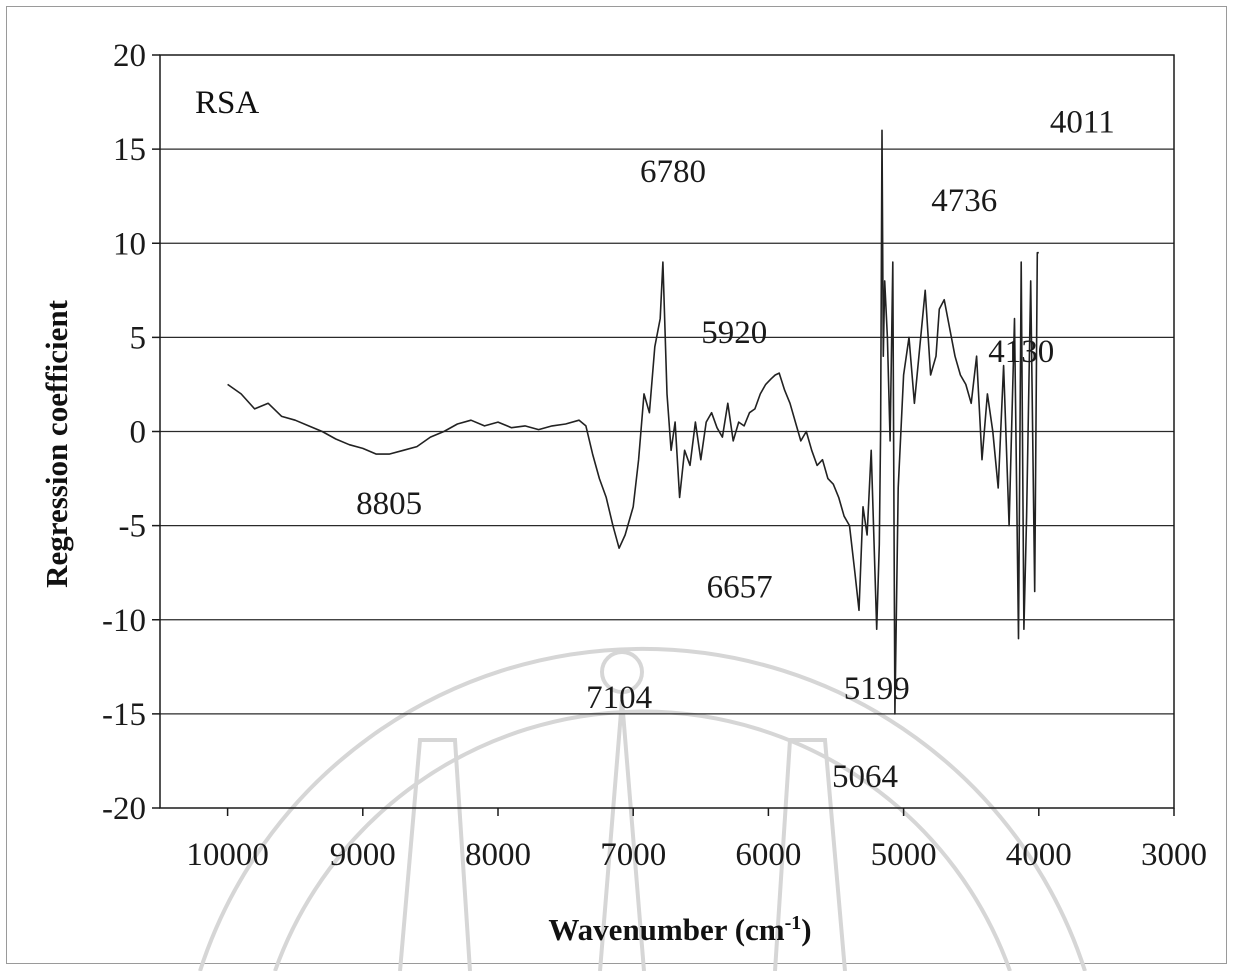  Describe the element at coordinates (138, 338) in the screenshot. I see `y-tick-label: 5` at that location.